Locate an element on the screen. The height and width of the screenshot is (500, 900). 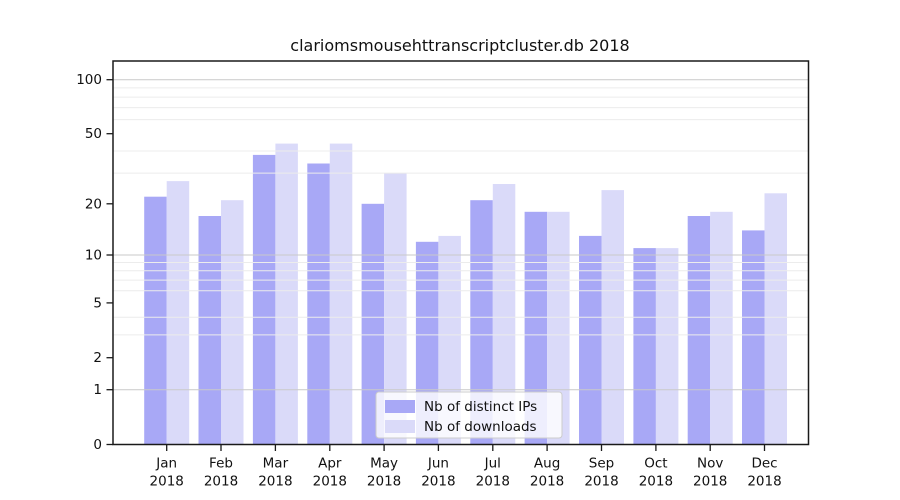
x-tick-label-month: Oct is located at coordinates (655, 464).